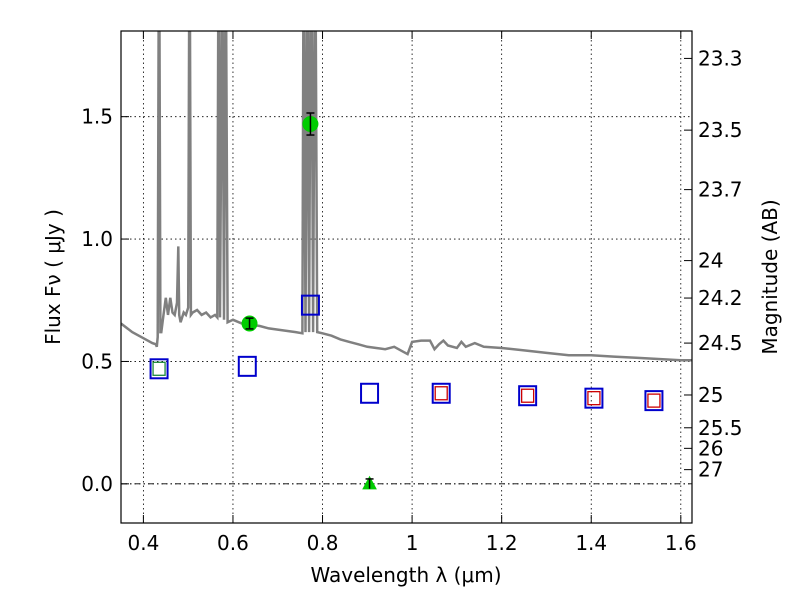  What do you see at coordinates (681, 543) in the screenshot?
I see `x-tick-label: 1.6` at bounding box center [681, 543].